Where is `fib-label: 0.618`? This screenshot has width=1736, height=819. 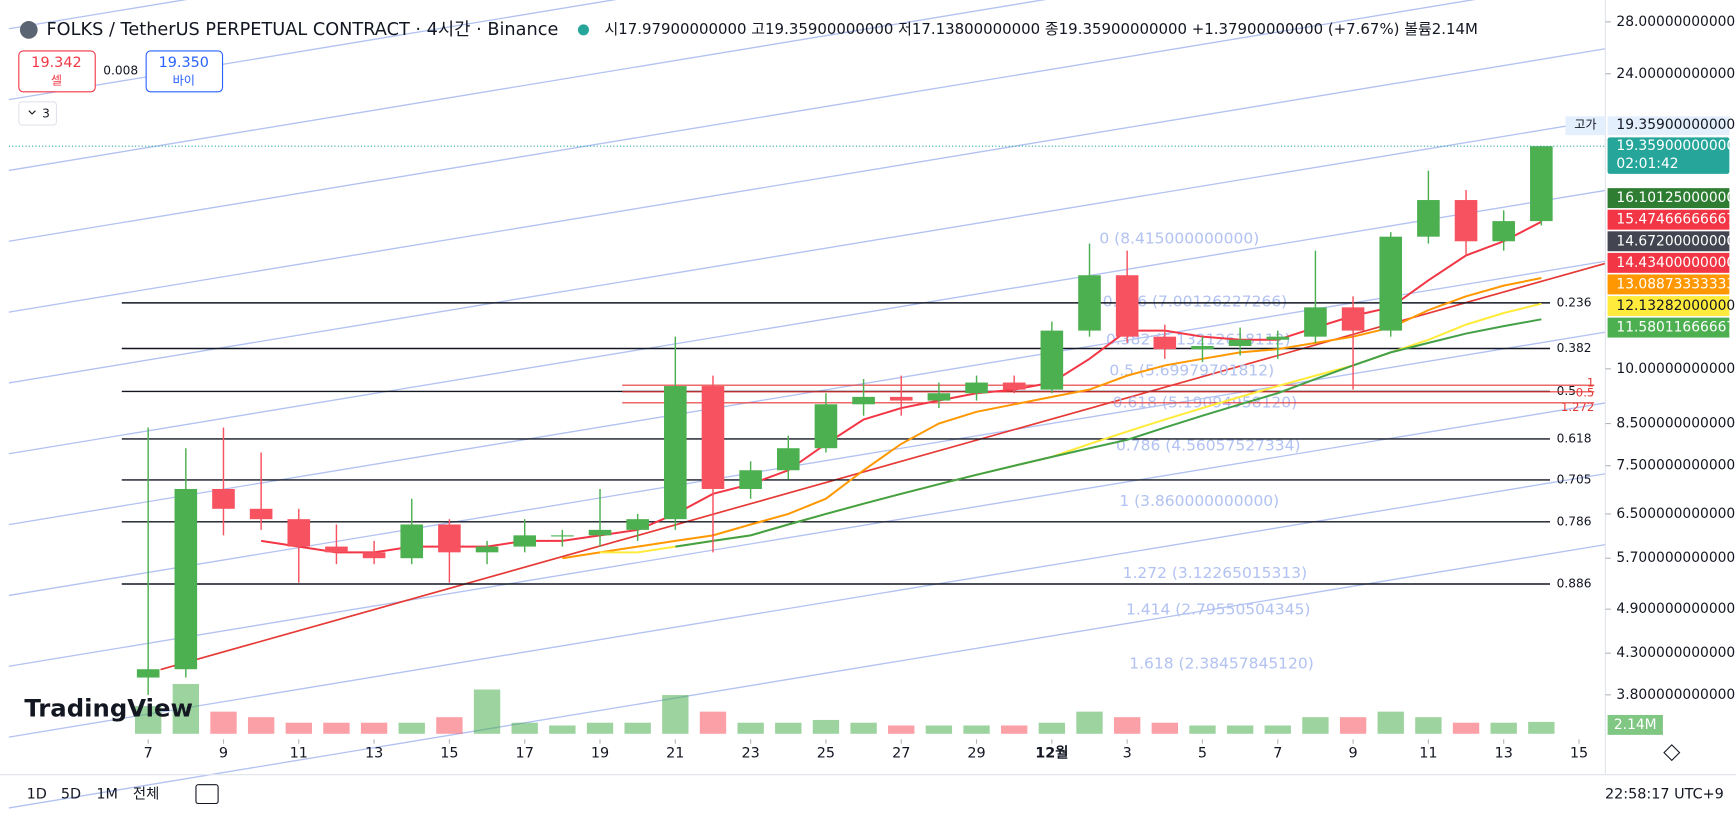 fib-label: 0.618 is located at coordinates (1574, 438).